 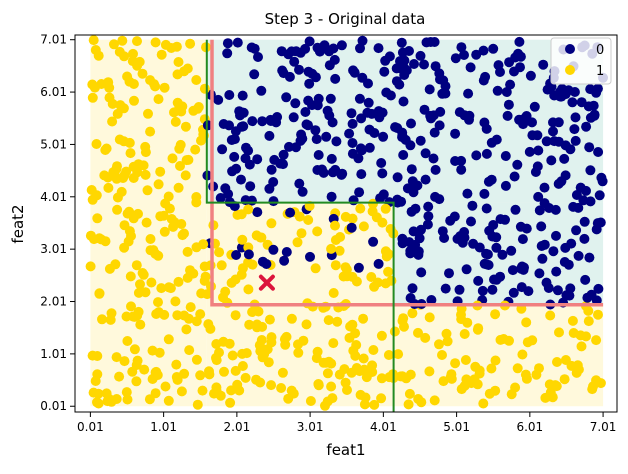 I want to click on x-tick-label: 2.01, so click(x=237, y=427).